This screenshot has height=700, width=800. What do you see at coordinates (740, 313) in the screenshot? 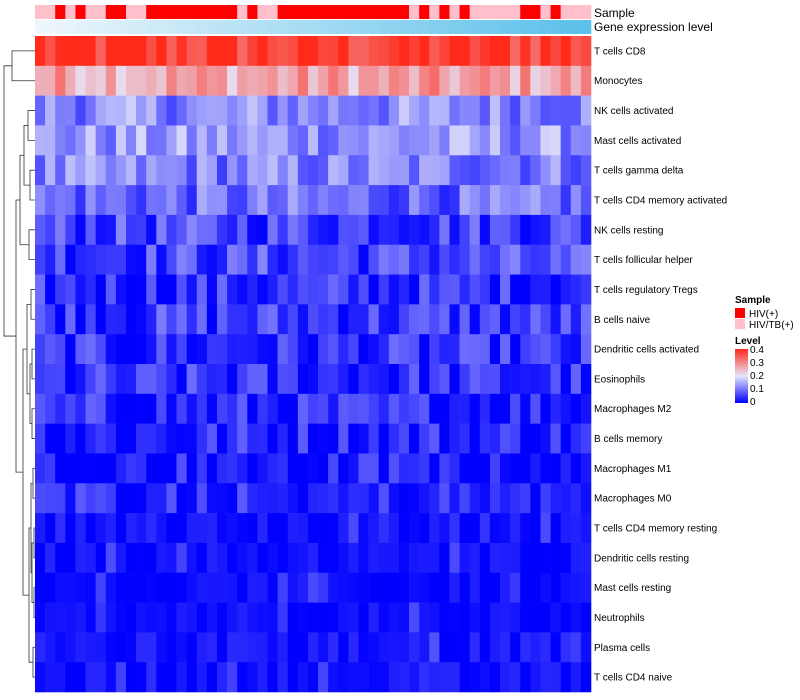
I see `legend-swatch-hiv` at bounding box center [740, 313].